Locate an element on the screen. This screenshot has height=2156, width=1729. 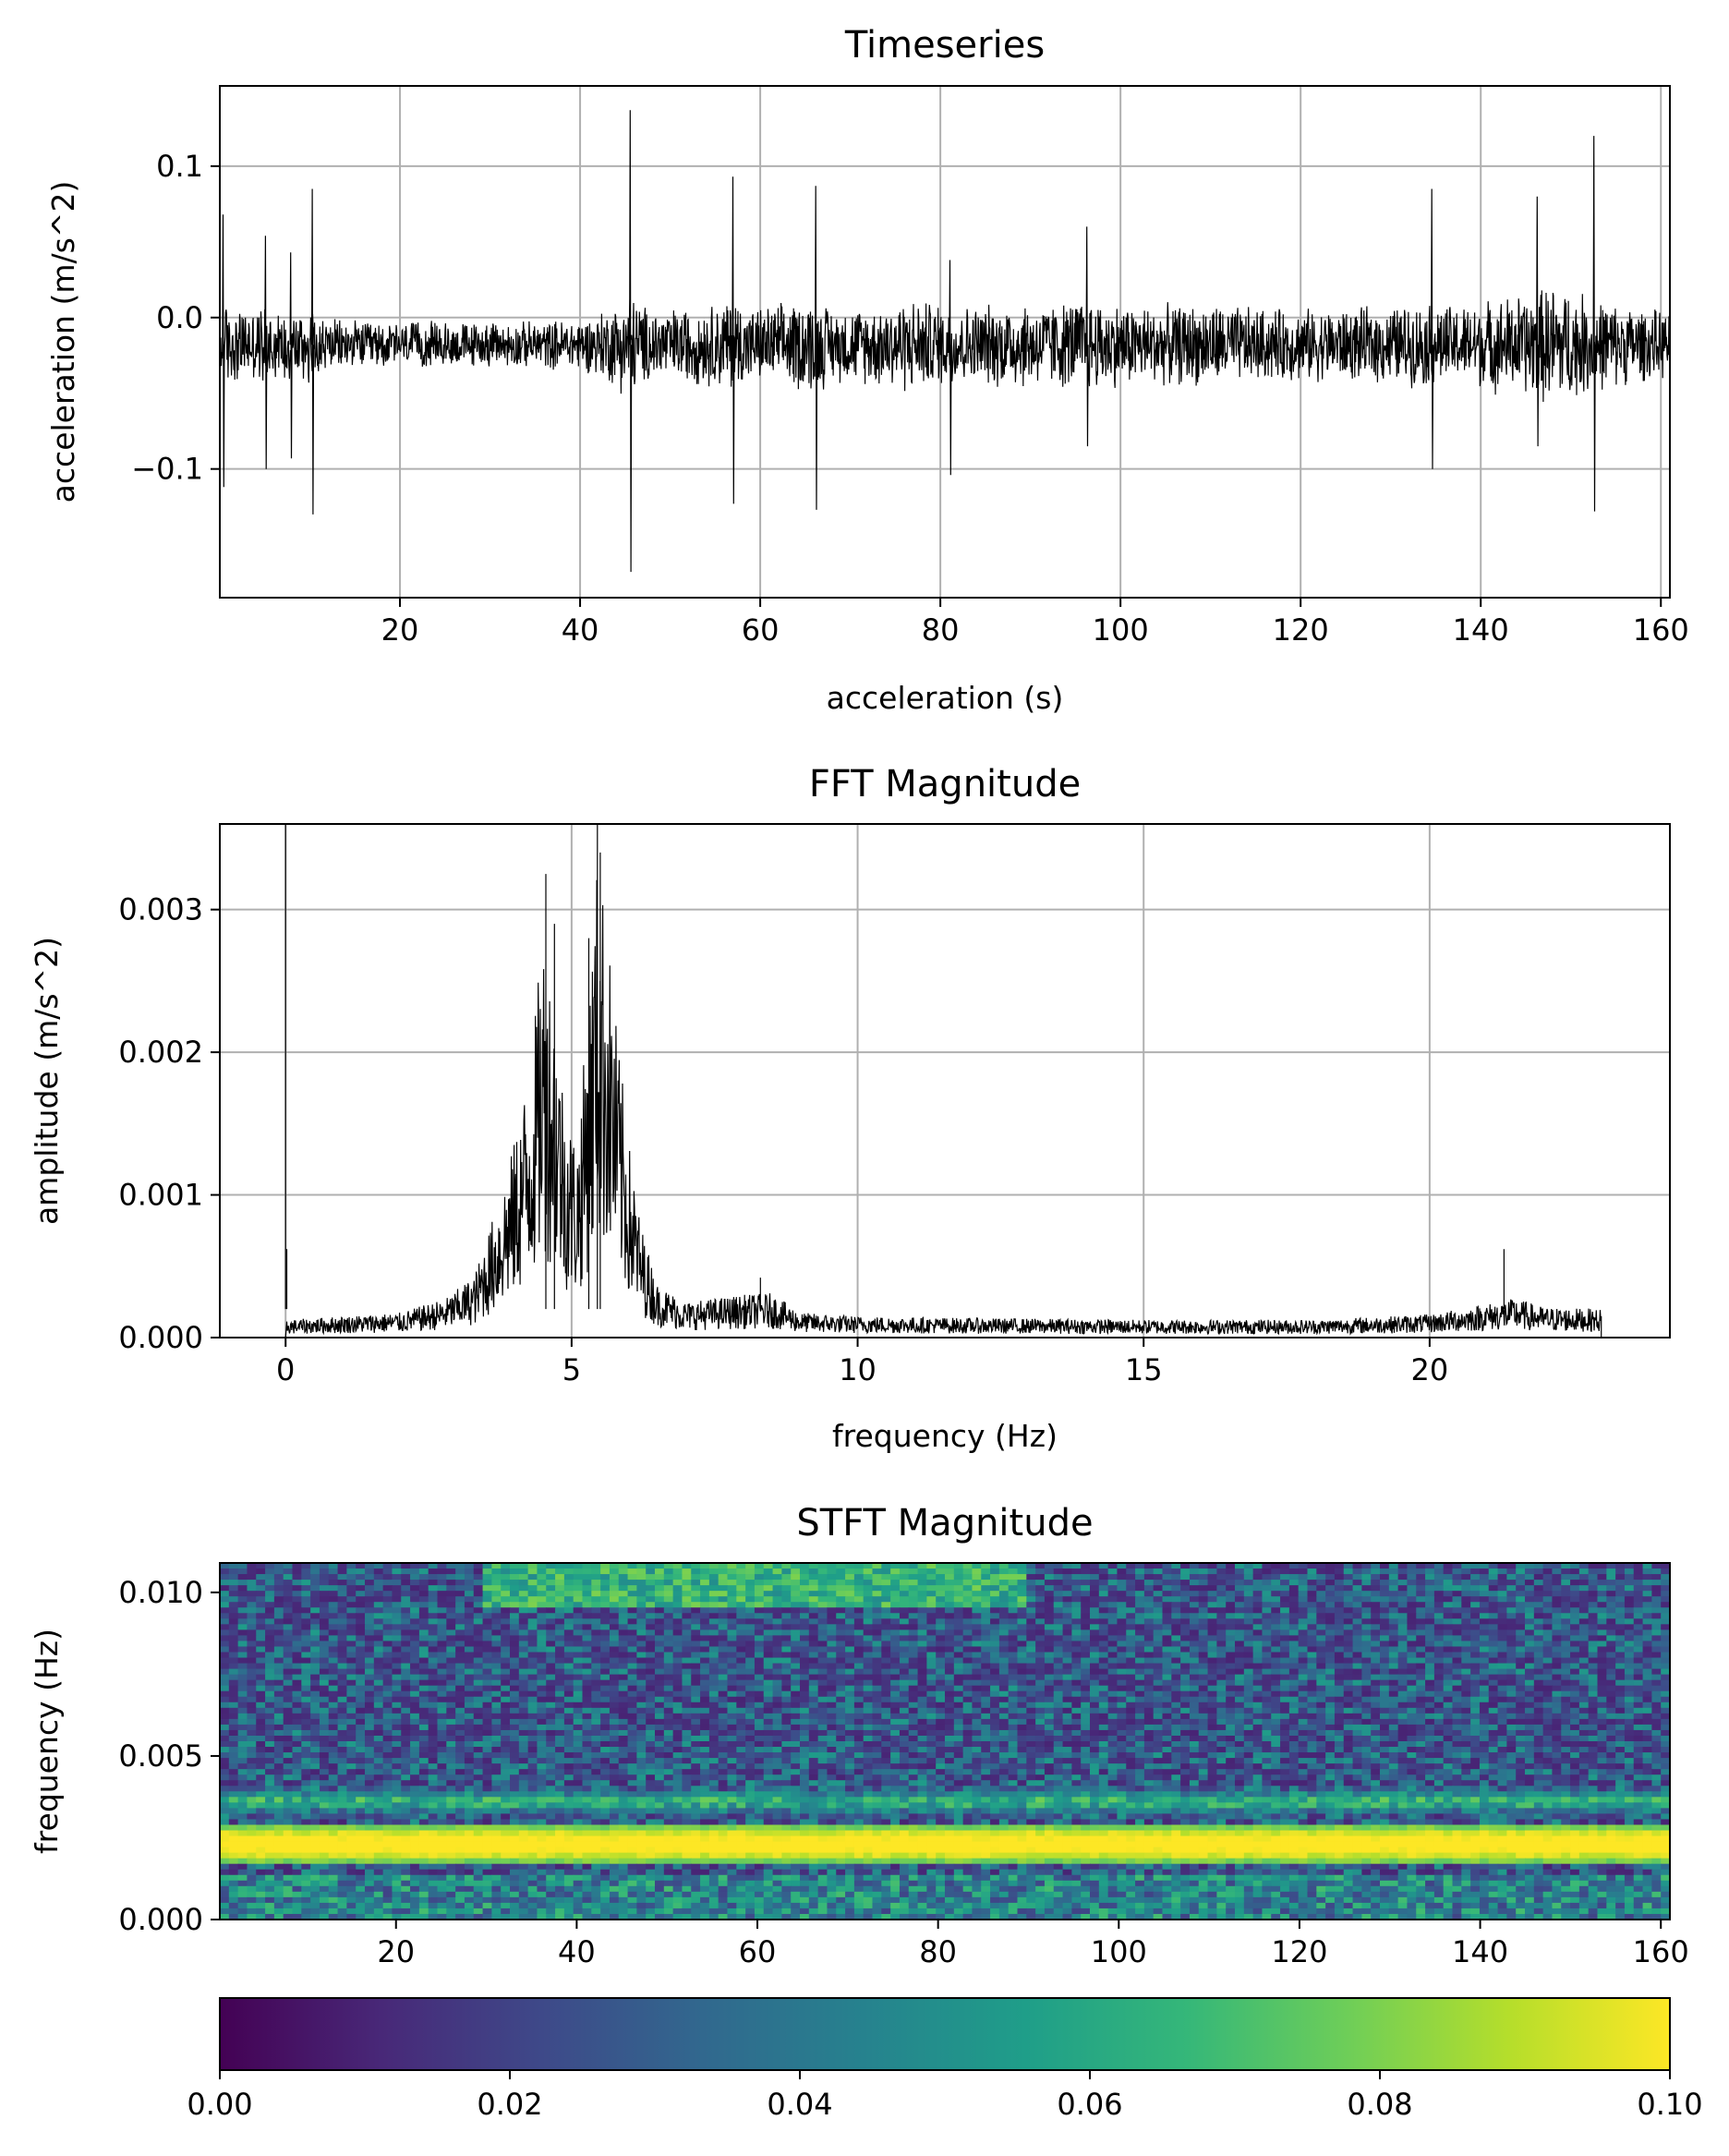
fft-title: FFT Magnitude is located at coordinates (945, 784).